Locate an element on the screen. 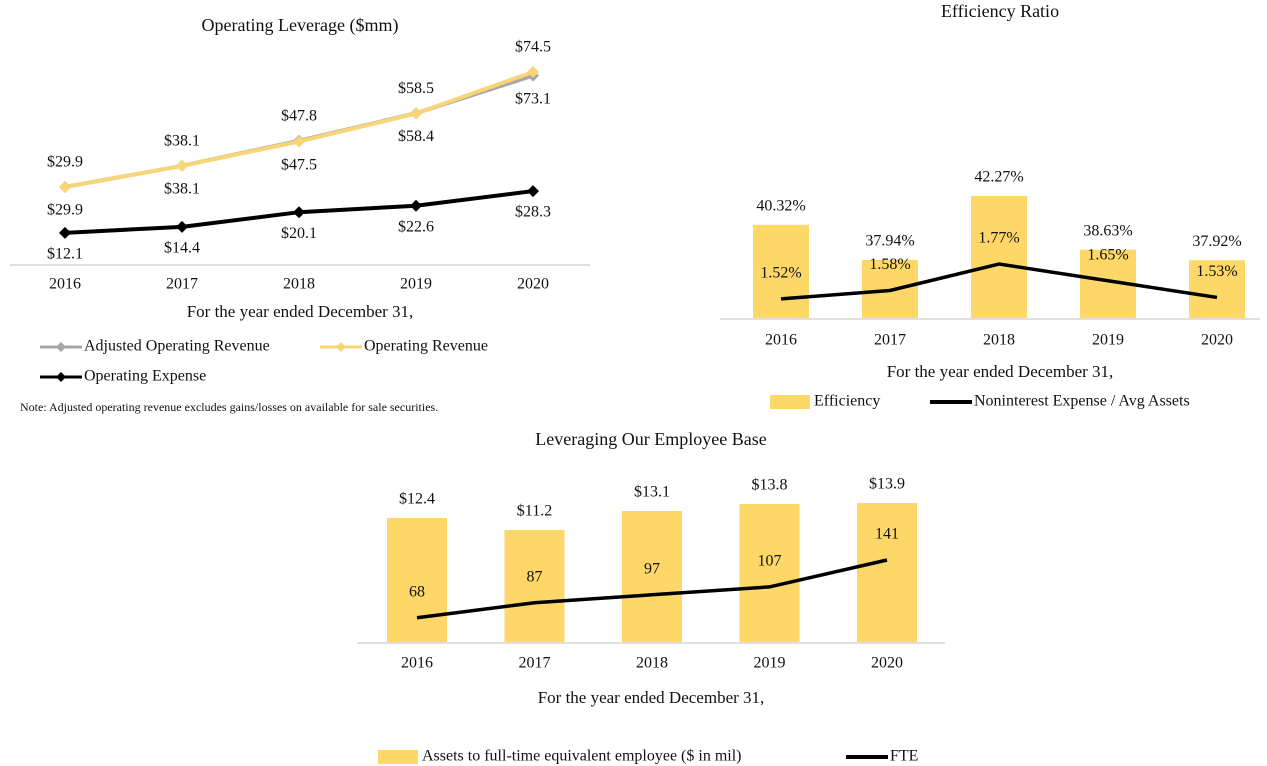 This screenshot has height=766, width=1267. chart-title: Operating Leverage ($mm) is located at coordinates (300, 25).